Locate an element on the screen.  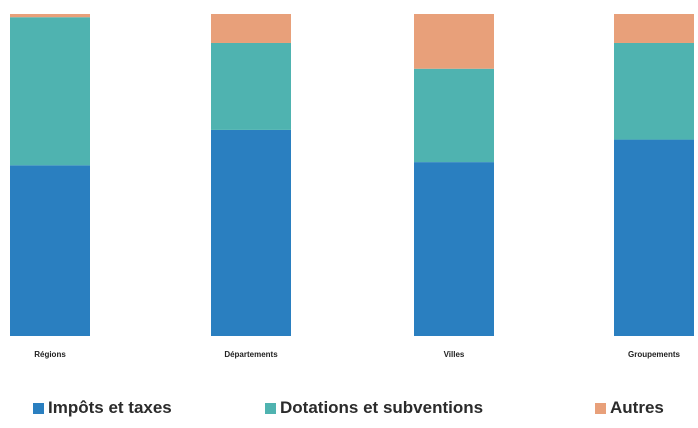
legend-item-dotations: Dotations et subventions is located at coordinates (374, 408).